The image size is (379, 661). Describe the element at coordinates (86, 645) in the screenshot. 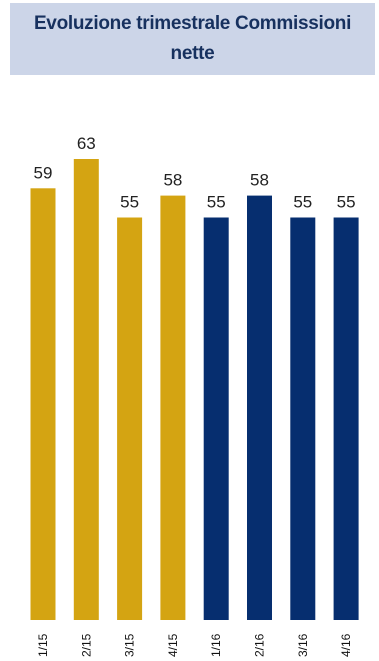

I see `category-label: 2/15` at that location.